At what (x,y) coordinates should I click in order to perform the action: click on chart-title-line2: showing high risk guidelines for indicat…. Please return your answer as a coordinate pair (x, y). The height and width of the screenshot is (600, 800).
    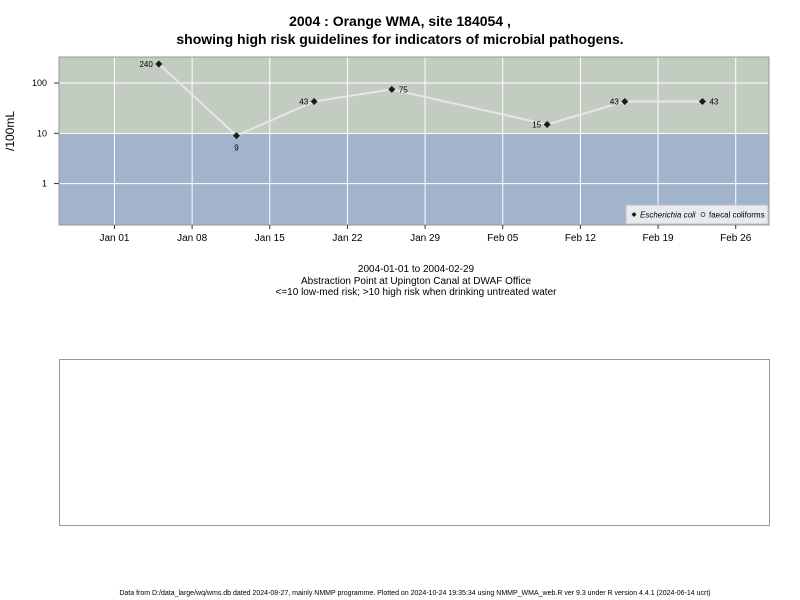
    Looking at the image, I should click on (400, 39).